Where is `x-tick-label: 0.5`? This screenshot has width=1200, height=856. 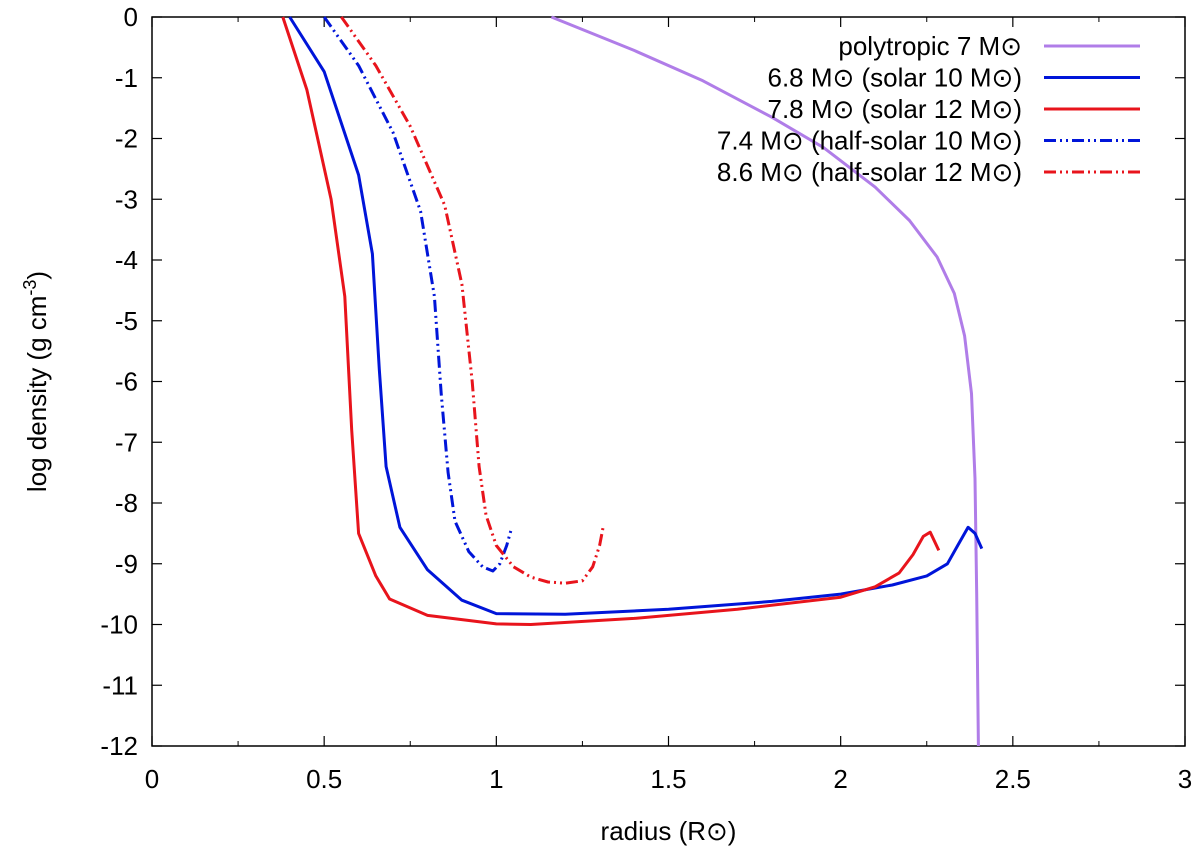
x-tick-label: 0.5 is located at coordinates (324, 779).